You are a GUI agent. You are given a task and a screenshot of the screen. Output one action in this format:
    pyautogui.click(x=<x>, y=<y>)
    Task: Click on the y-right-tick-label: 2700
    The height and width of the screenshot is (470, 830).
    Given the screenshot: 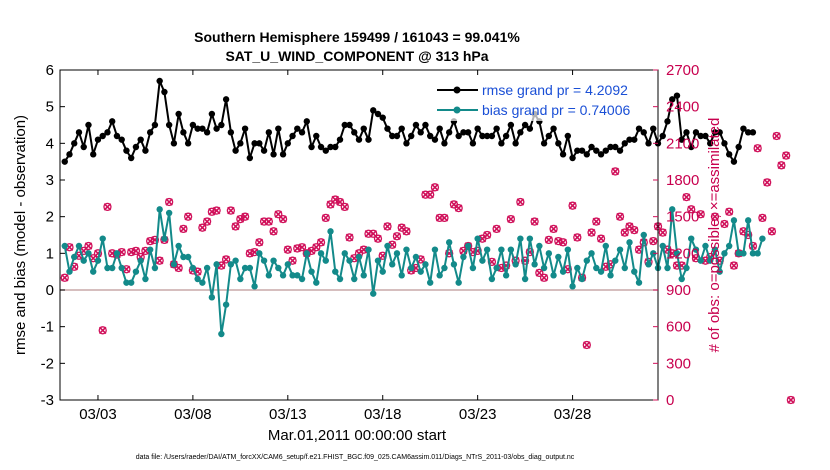 What is the action you would take?
    pyautogui.click(x=682, y=70)
    